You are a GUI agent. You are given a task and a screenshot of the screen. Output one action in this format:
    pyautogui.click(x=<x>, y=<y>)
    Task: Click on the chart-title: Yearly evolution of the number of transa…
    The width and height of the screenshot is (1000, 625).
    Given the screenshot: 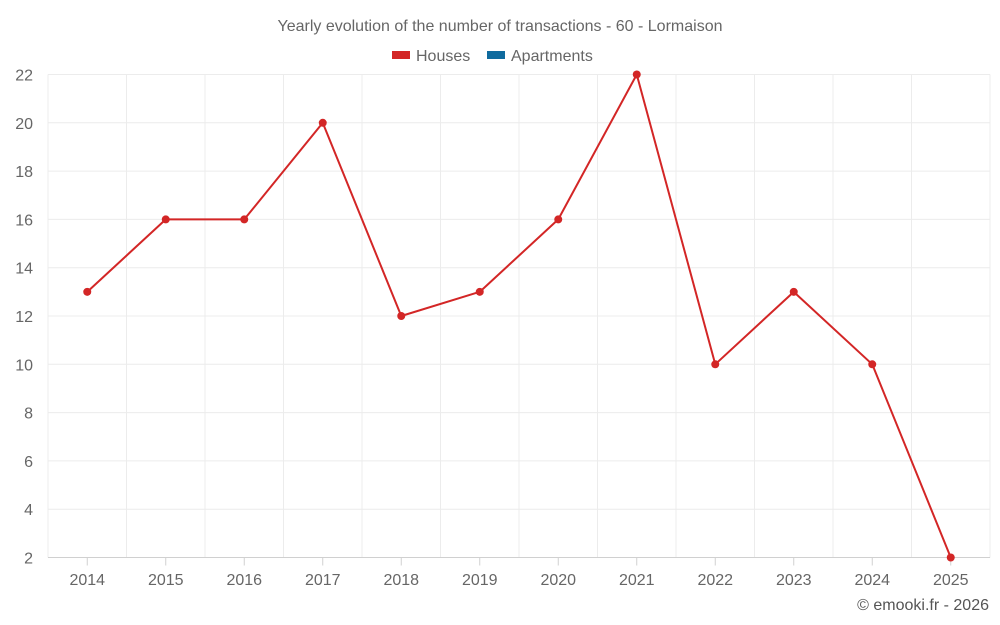 What is the action you would take?
    pyautogui.click(x=500, y=26)
    